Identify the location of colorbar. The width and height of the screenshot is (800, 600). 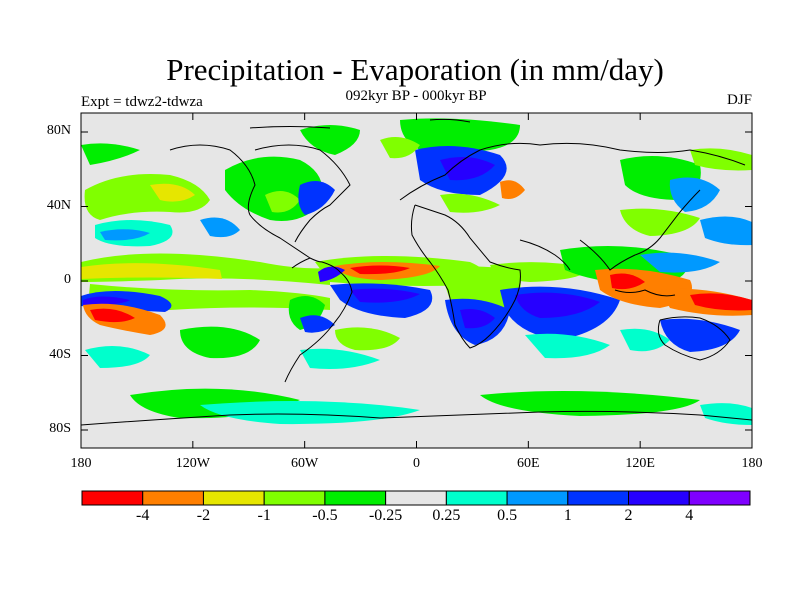
(416, 498).